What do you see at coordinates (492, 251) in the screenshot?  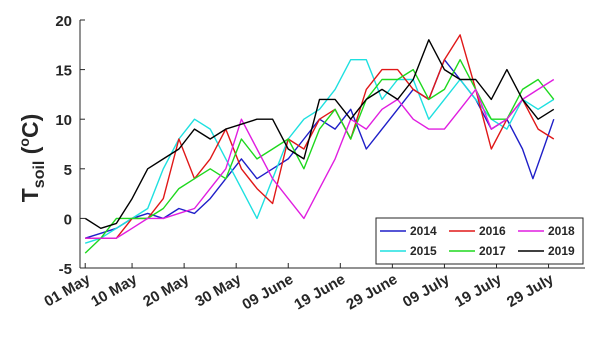 I see `legend-label-2017: 2017` at bounding box center [492, 251].